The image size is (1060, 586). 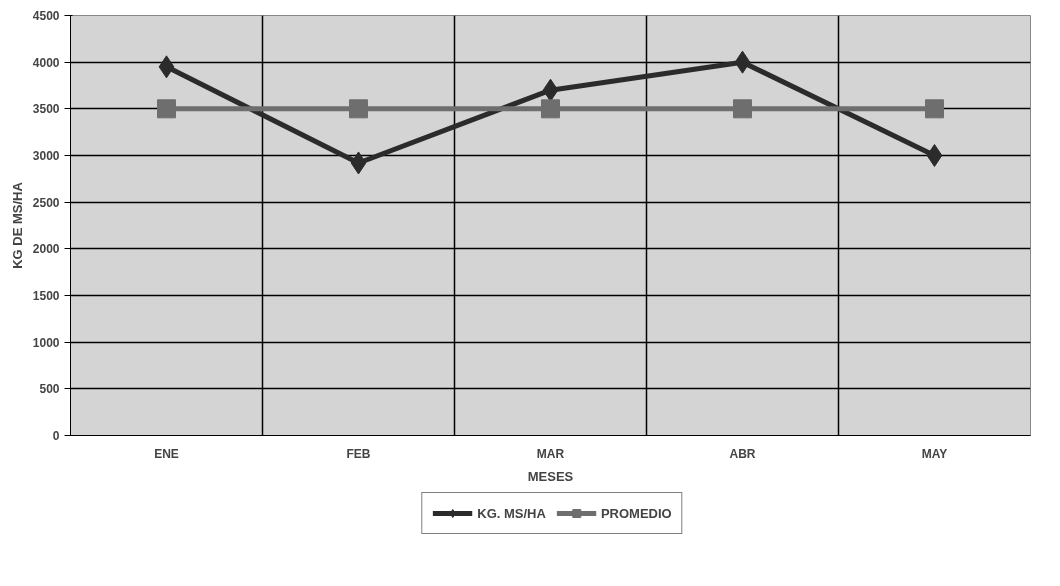 I want to click on y-tick-label: 1000, so click(x=46, y=342).